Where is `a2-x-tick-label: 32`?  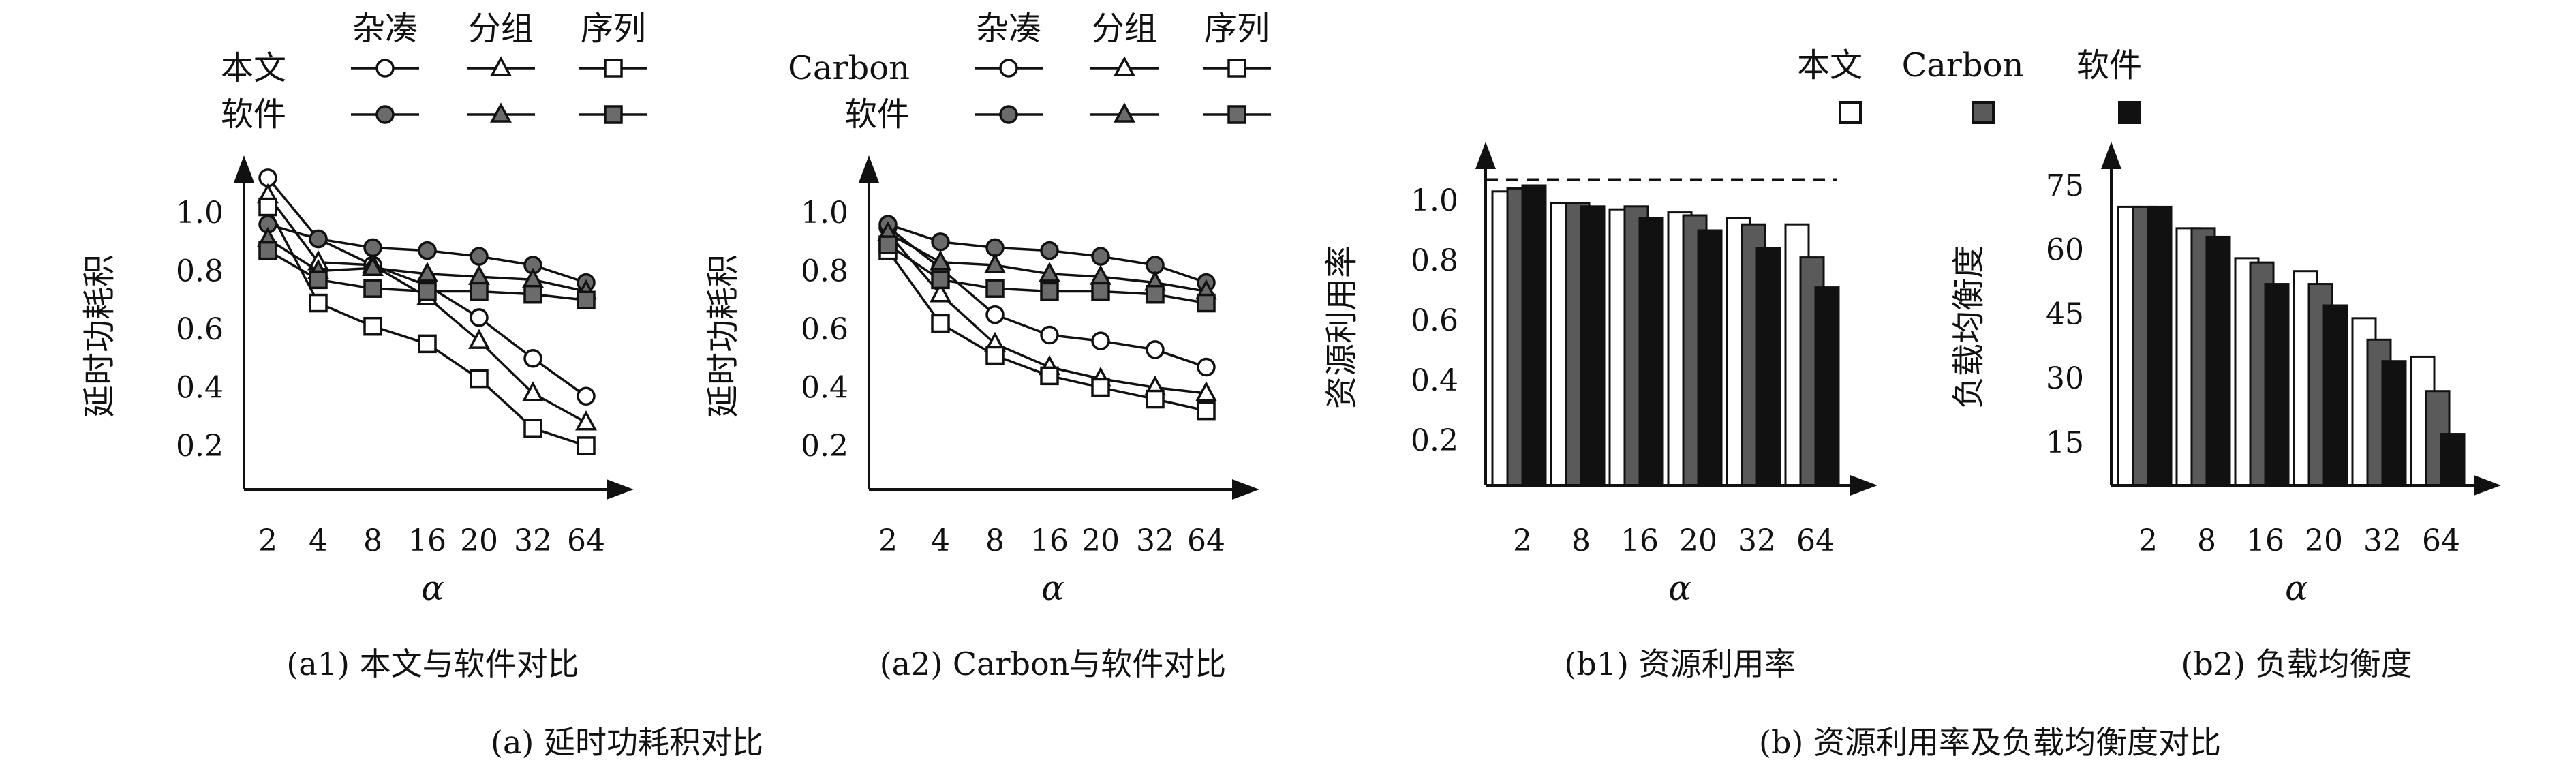
a2-x-tick-label: 32 is located at coordinates (1155, 541).